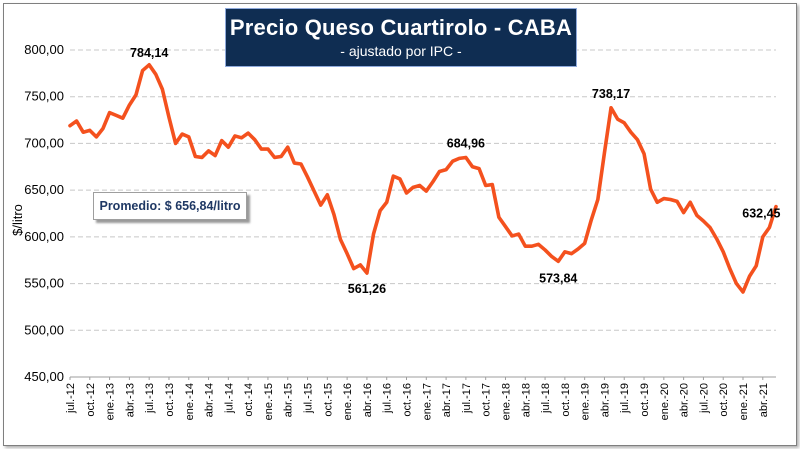 This screenshot has height=449, width=800. Describe the element at coordinates (704, 398) in the screenshot. I see `x-tick-label: jul.-20` at that location.